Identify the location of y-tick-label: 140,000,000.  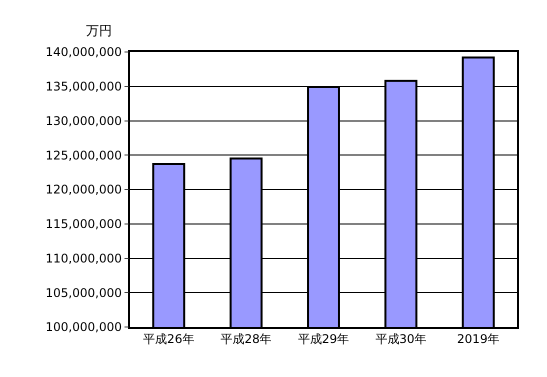
(84, 52).